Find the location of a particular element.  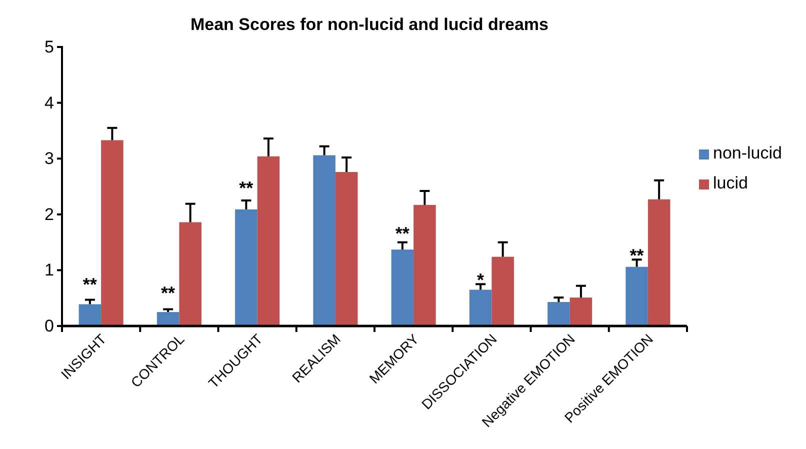

y-tick-label: 1 is located at coordinates (49, 270).